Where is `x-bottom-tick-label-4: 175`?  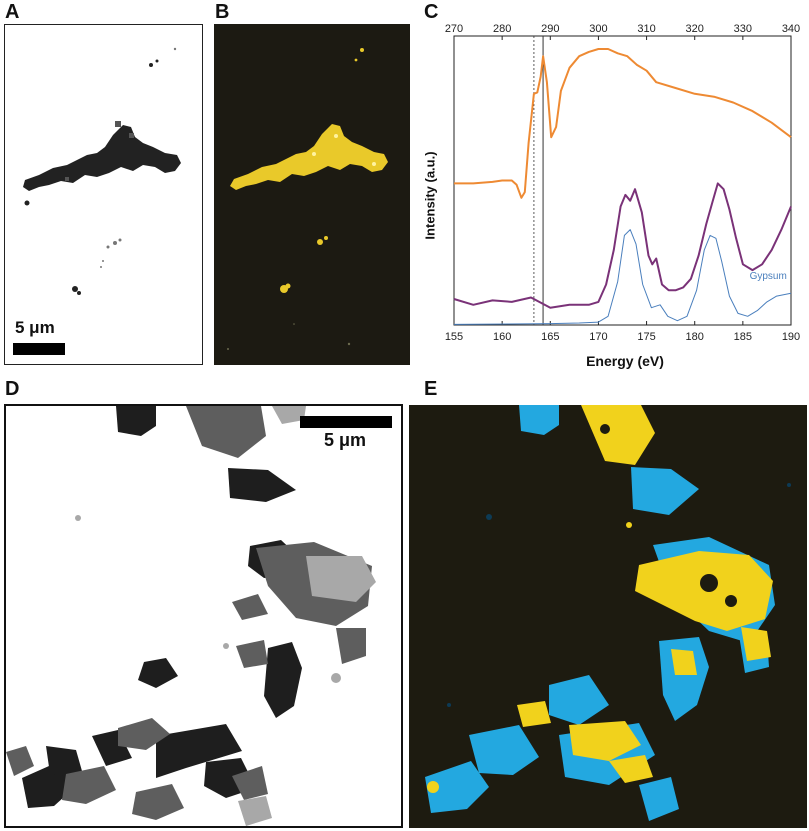 x-bottom-tick-label-4: 175 is located at coordinates (646, 337).